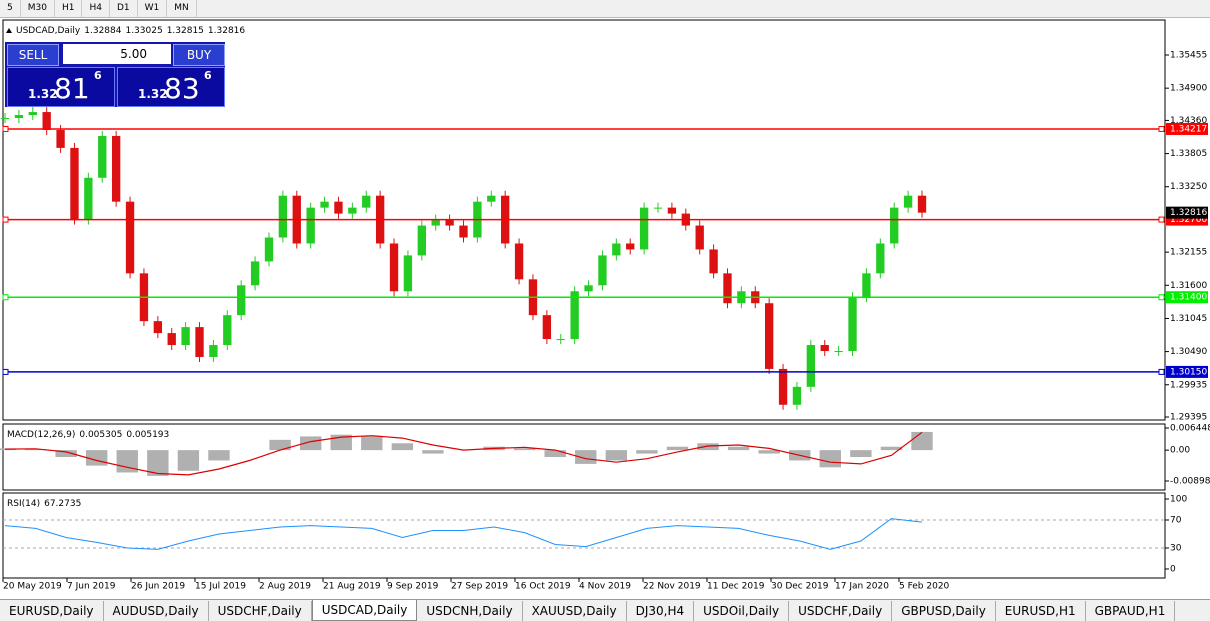 This screenshot has width=1210, height=621. Describe the element at coordinates (1188, 253) in the screenshot. I see `y-tick-label: 1.32155` at that location.